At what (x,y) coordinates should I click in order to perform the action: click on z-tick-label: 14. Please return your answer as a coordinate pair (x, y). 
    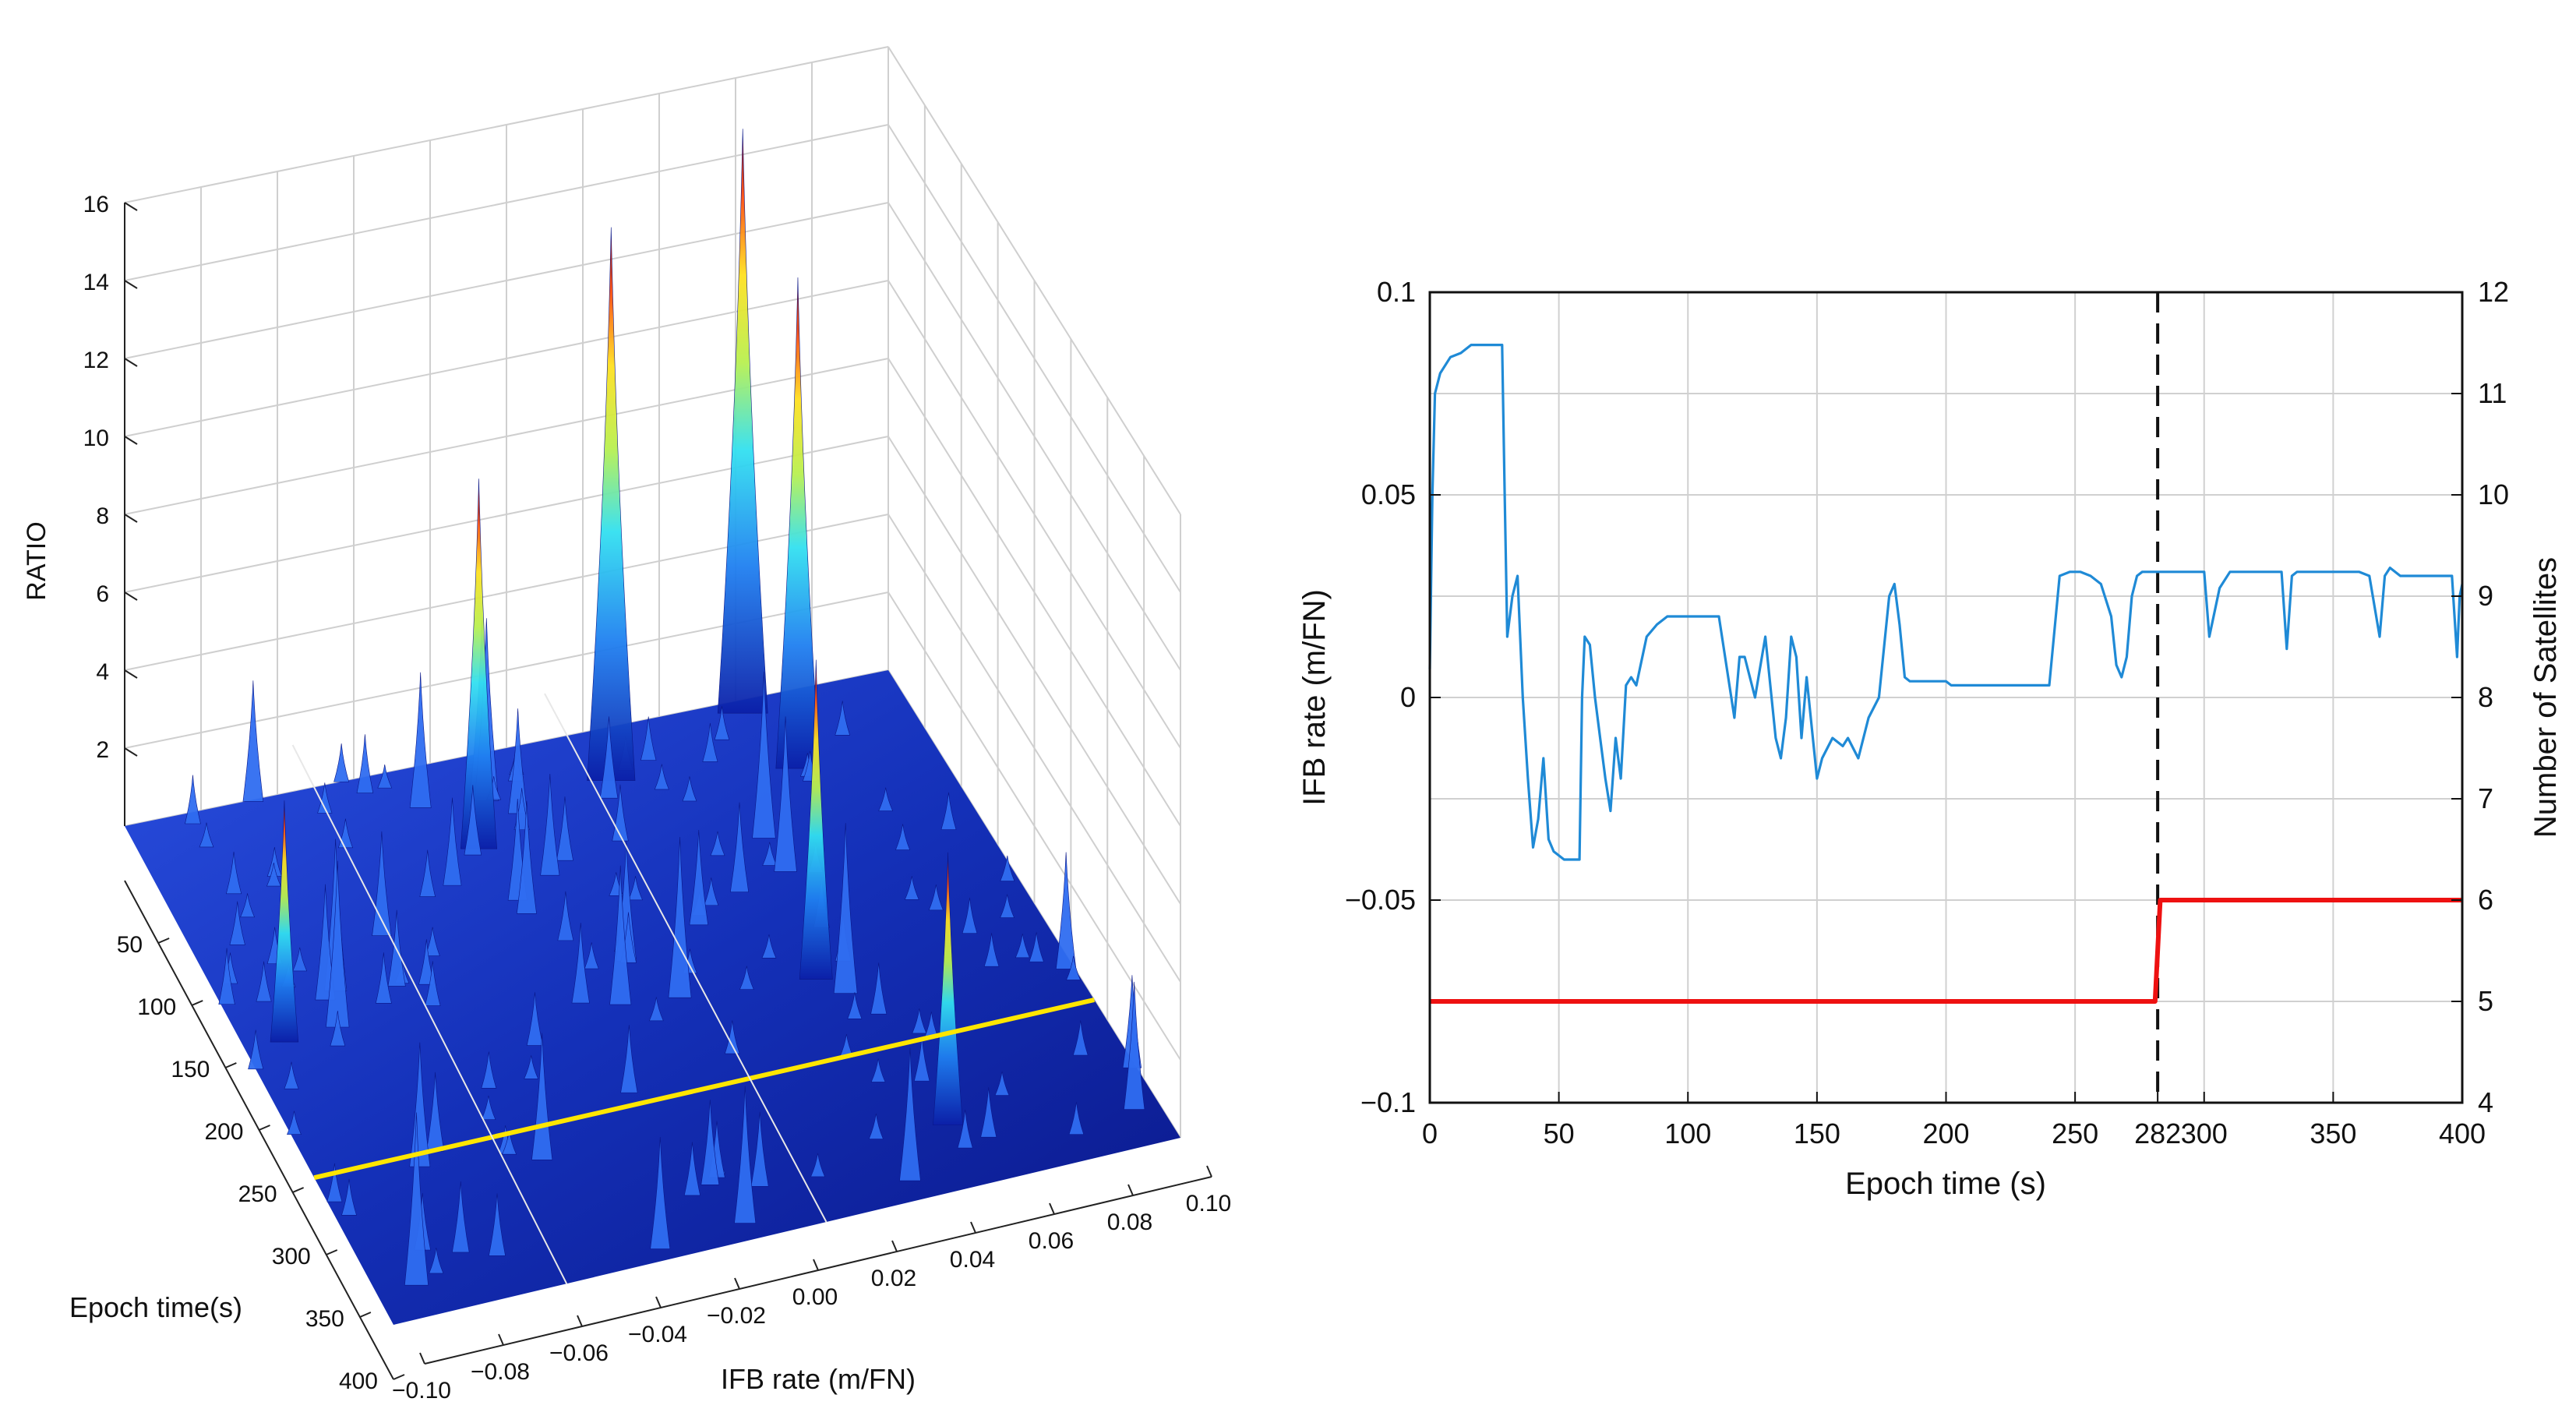
    Looking at the image, I should click on (96, 282).